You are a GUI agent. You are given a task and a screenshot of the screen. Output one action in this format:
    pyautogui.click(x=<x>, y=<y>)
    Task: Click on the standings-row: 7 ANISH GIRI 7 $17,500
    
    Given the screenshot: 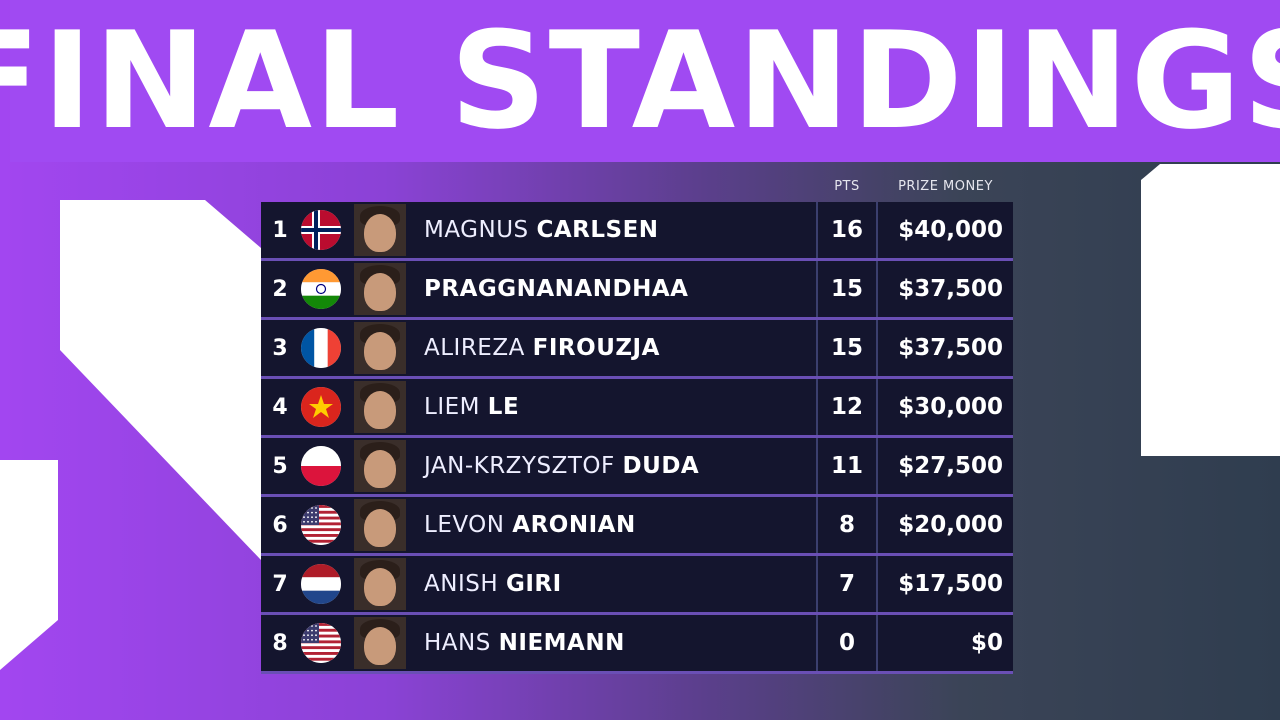 What is the action you would take?
    pyautogui.click(x=637, y=585)
    